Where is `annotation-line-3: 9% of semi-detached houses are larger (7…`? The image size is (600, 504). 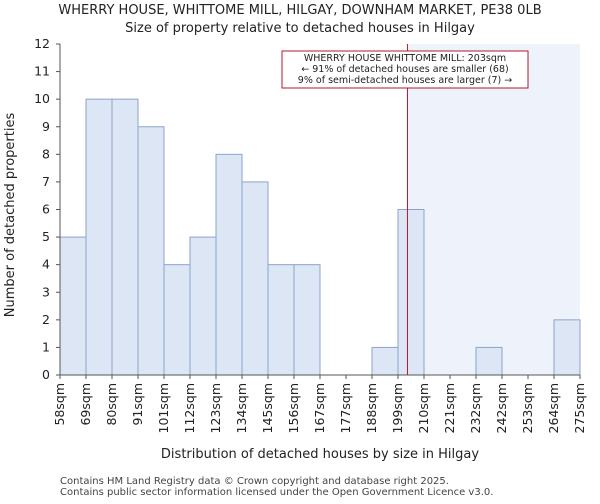
annotation-line-3: 9% of semi-detached houses are larger (7… is located at coordinates (405, 80).